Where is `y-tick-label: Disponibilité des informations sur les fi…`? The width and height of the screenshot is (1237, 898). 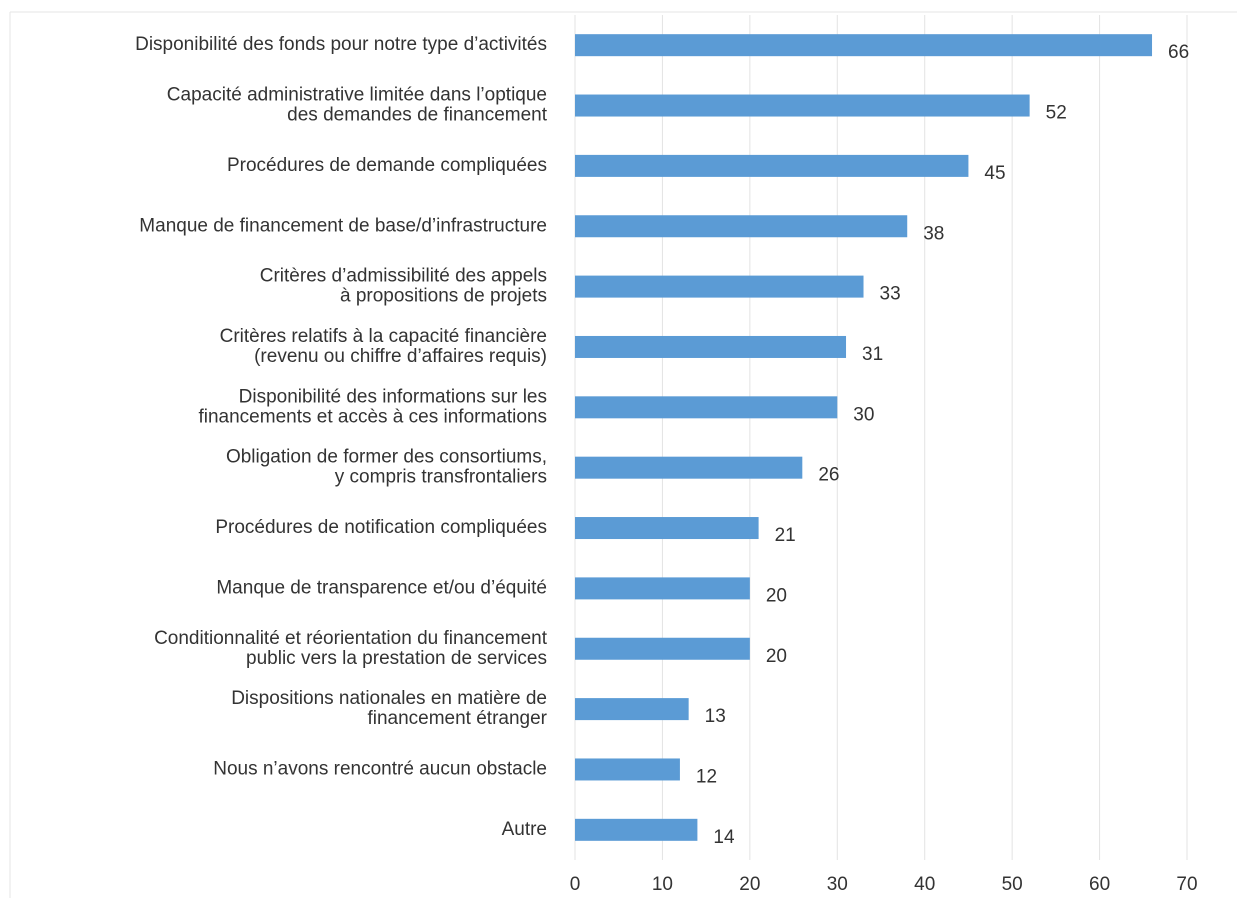 y-tick-label: Disponibilité des informations sur les fi… is located at coordinates (372, 406).